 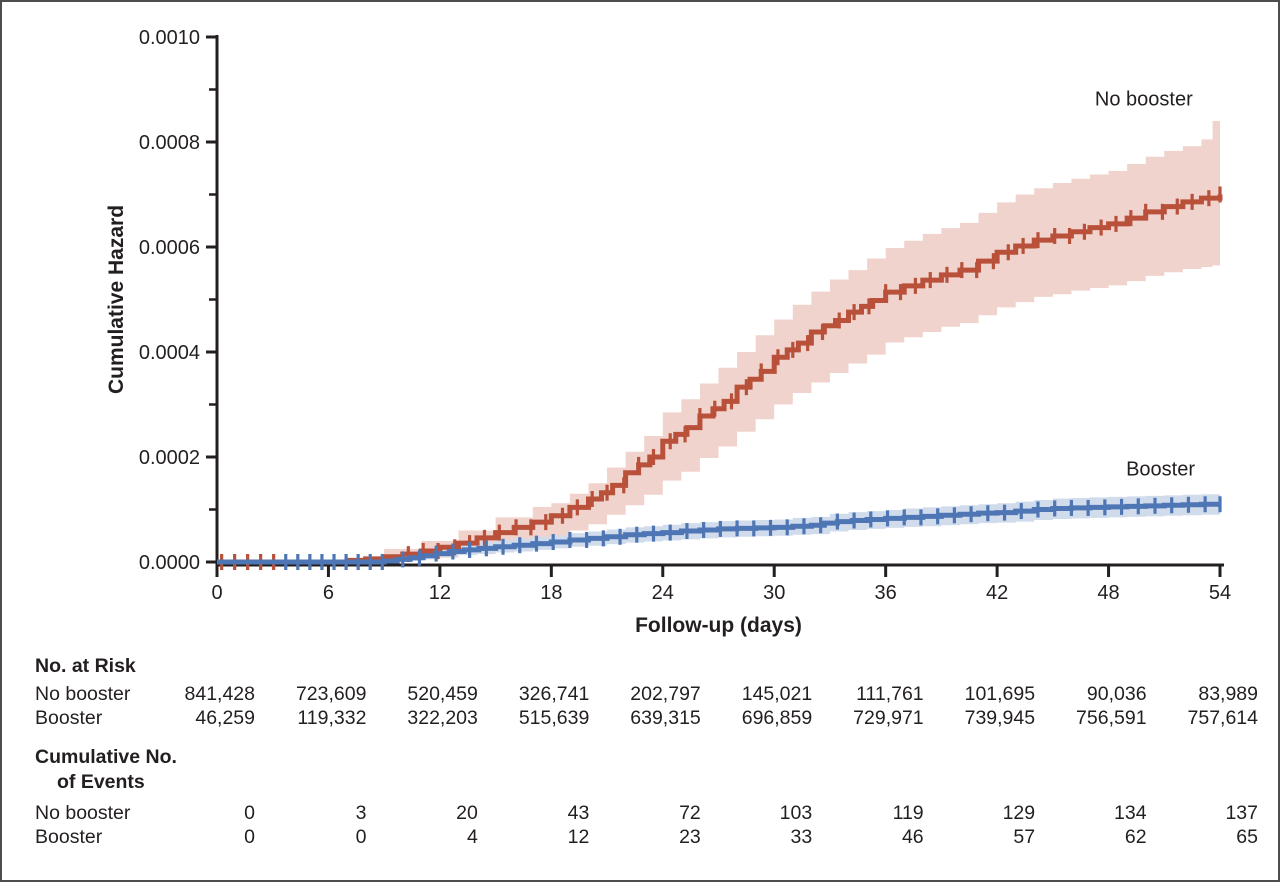 What do you see at coordinates (440, 593) in the screenshot?
I see `x-tick-label: 12` at bounding box center [440, 593].